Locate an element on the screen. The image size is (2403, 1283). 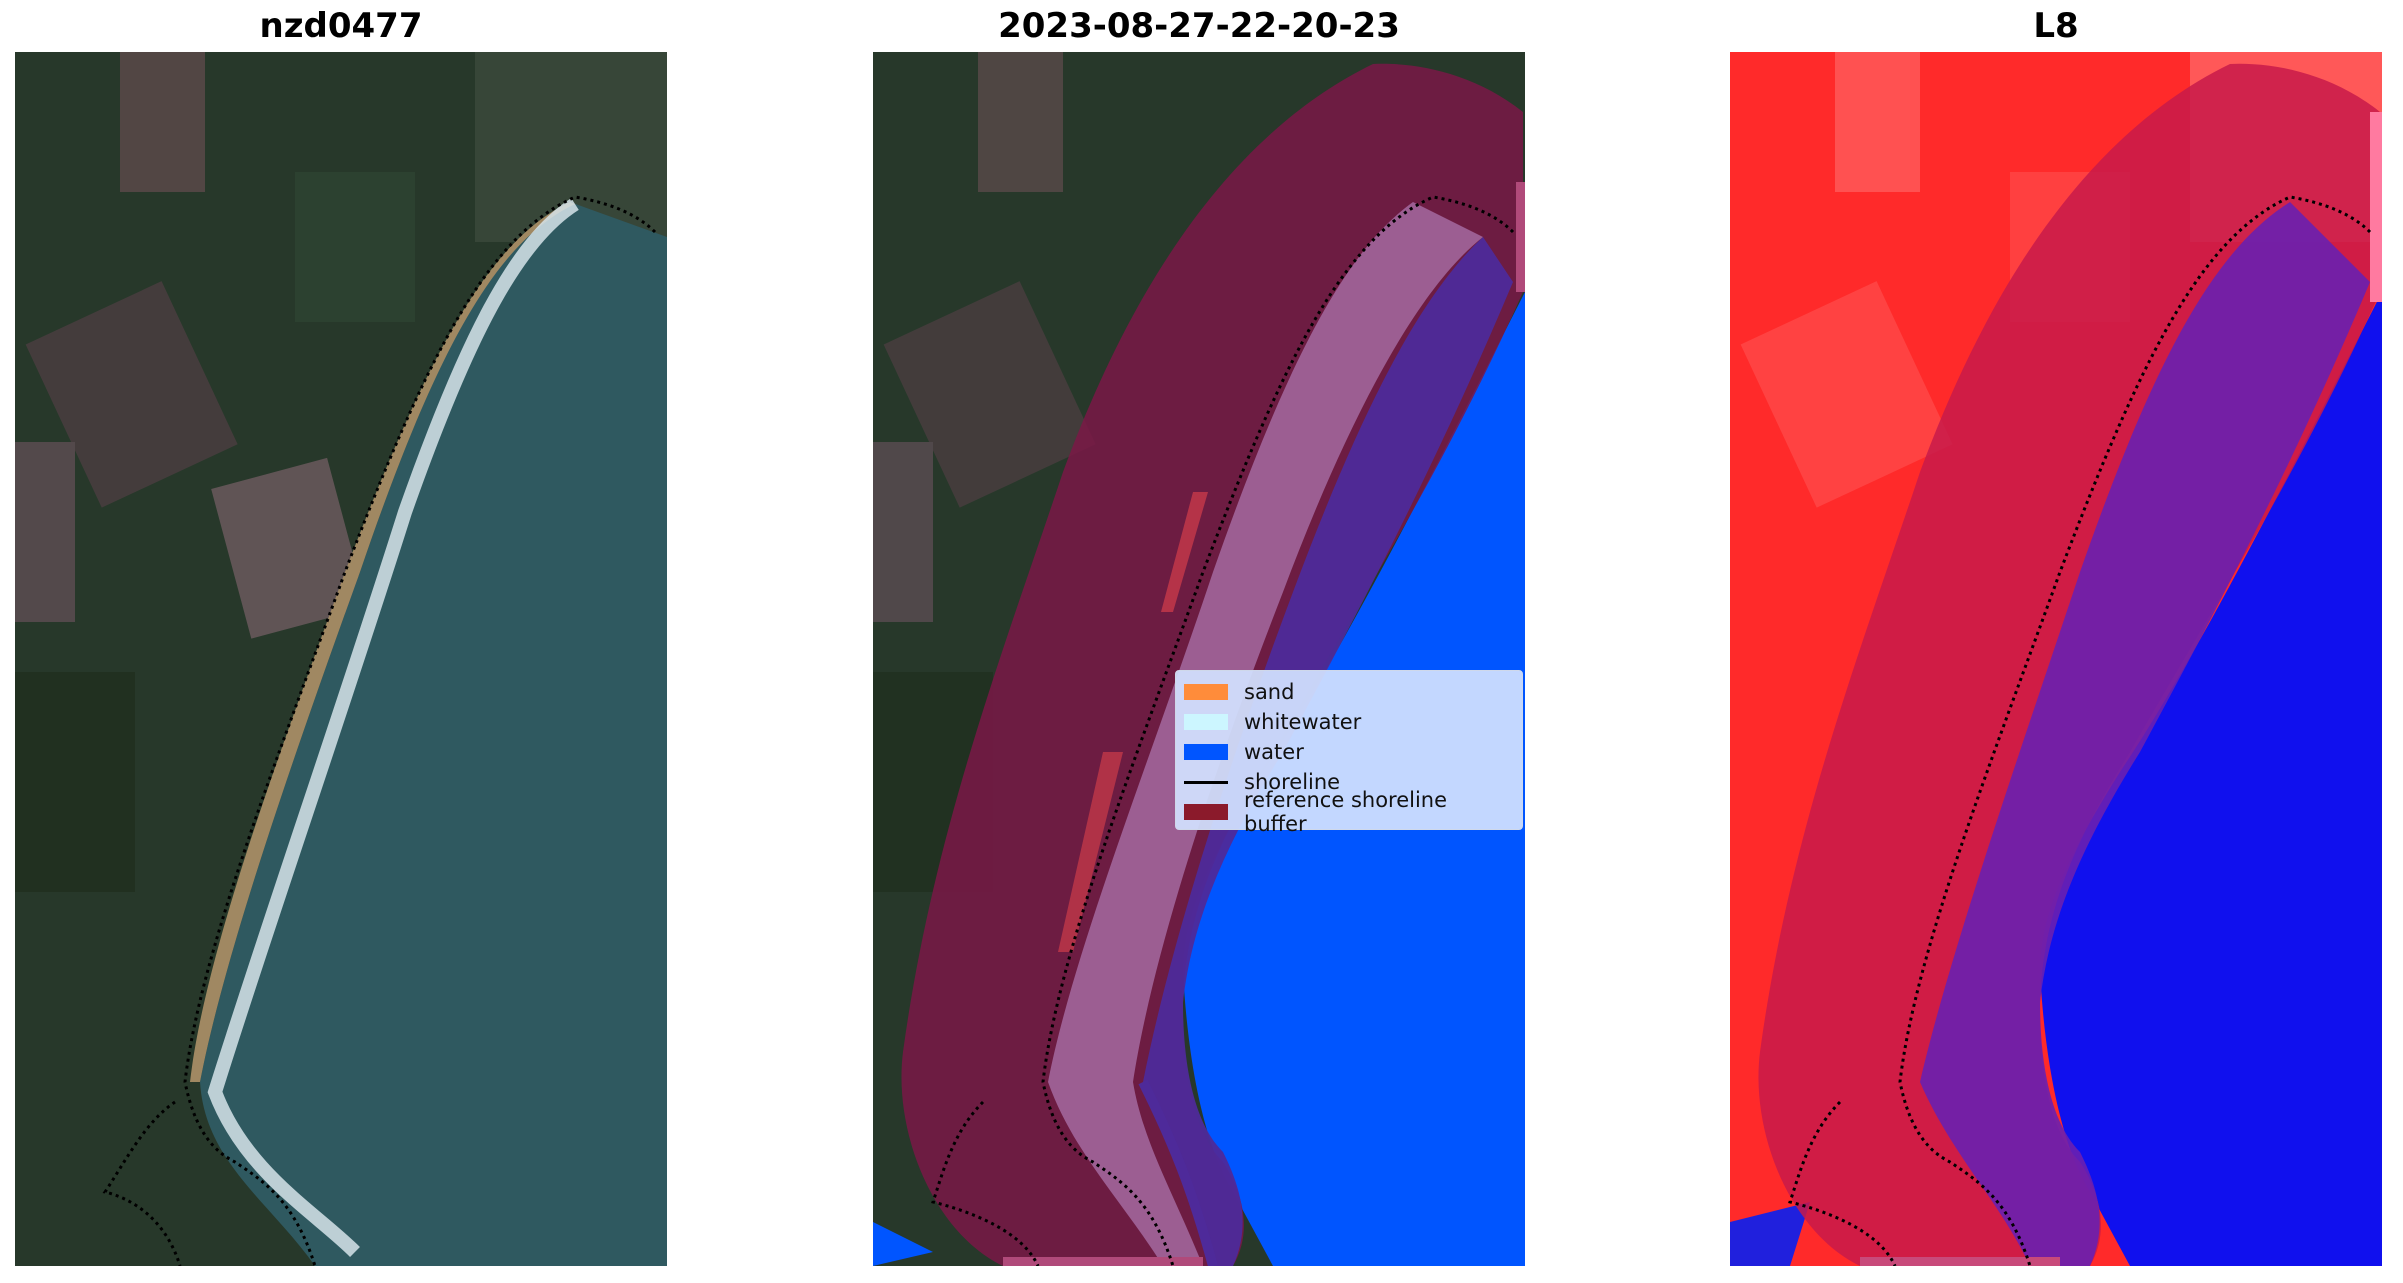
panel-title-index: L8 is located at coordinates (2056, 26).